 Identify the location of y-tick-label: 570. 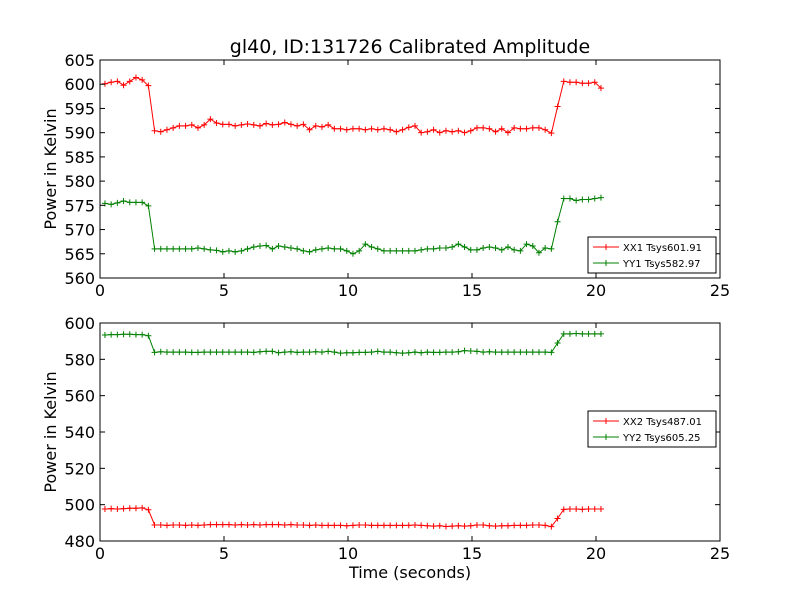
(79, 230).